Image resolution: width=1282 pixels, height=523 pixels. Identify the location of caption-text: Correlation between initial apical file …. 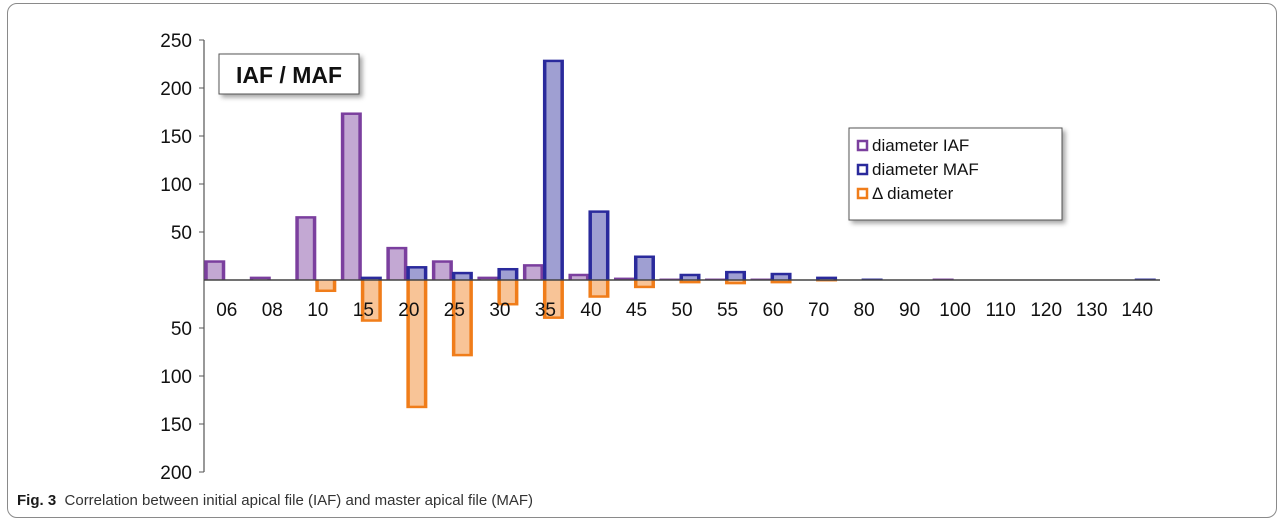
(299, 500).